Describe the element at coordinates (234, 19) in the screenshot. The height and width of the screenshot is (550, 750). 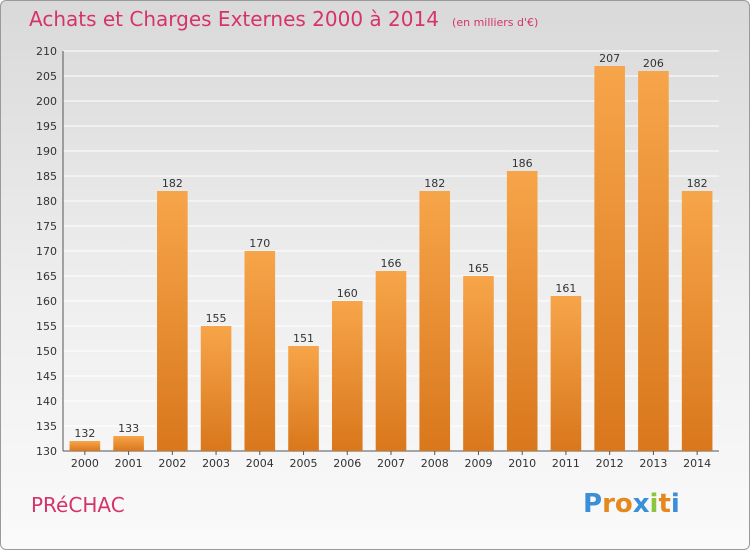
I see `chart-title: Achats et Charges Externes 2000 à 2014` at that location.